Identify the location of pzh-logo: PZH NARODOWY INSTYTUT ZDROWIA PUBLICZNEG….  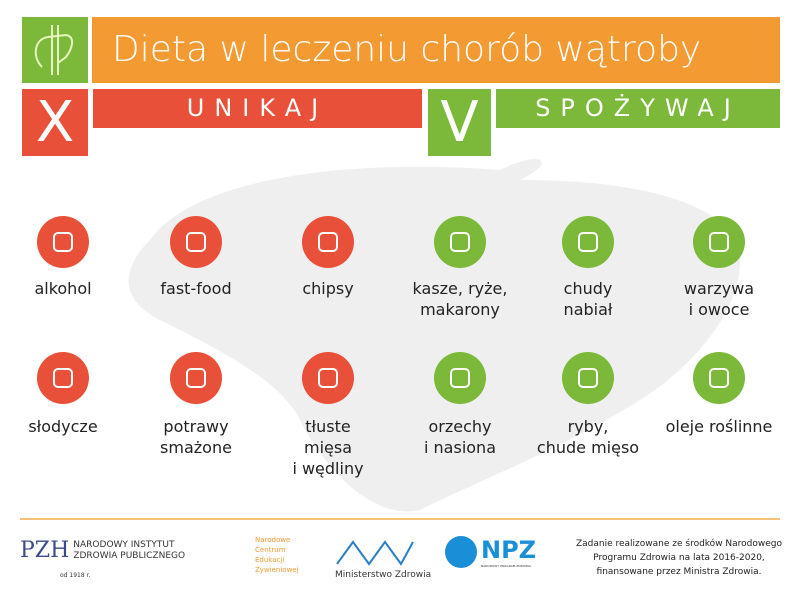
(102, 550).